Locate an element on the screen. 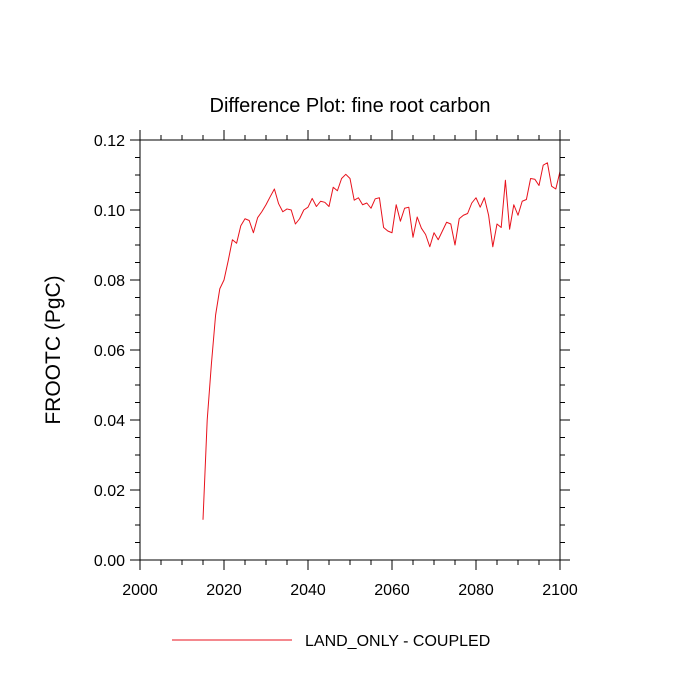 The image size is (700, 700). y-tick-label: 0.02 is located at coordinates (109, 491).